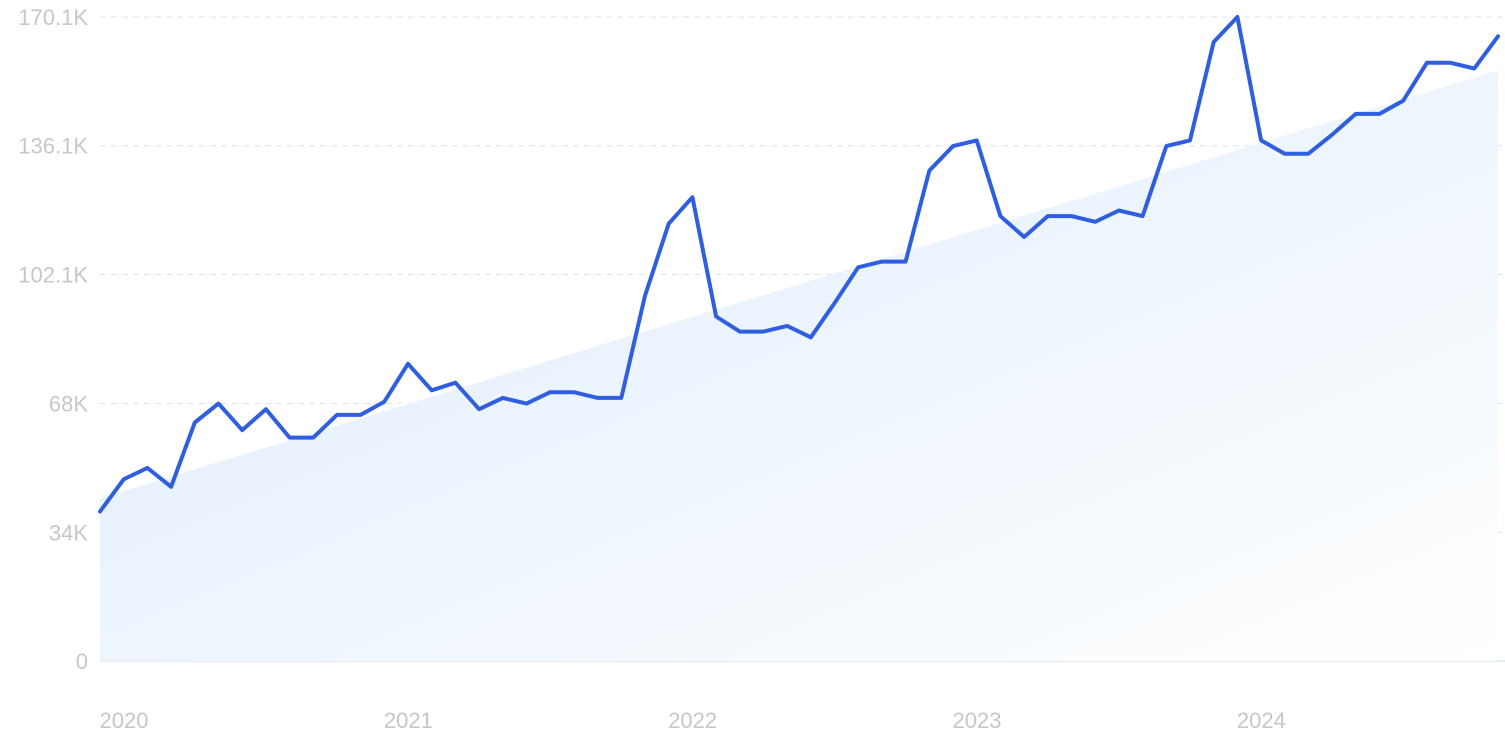 The image size is (1505, 752). Describe the element at coordinates (53, 146) in the screenshot. I see `y-tick-label: 136.1K` at that location.